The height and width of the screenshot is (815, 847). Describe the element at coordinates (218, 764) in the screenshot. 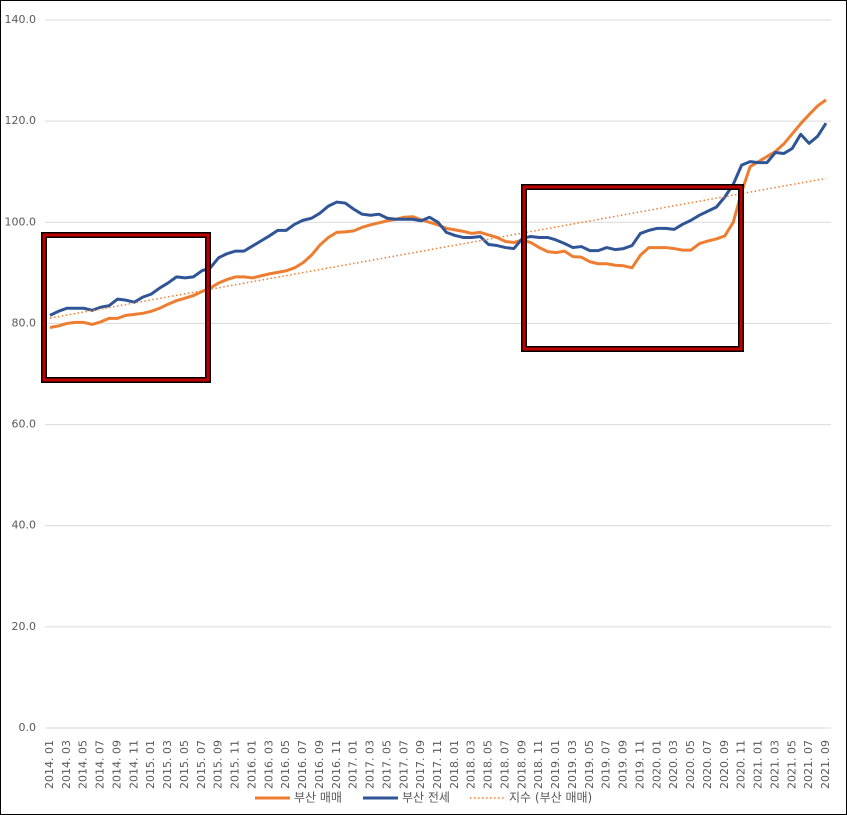

I see `x-tick-label: 2015. 09` at that location.